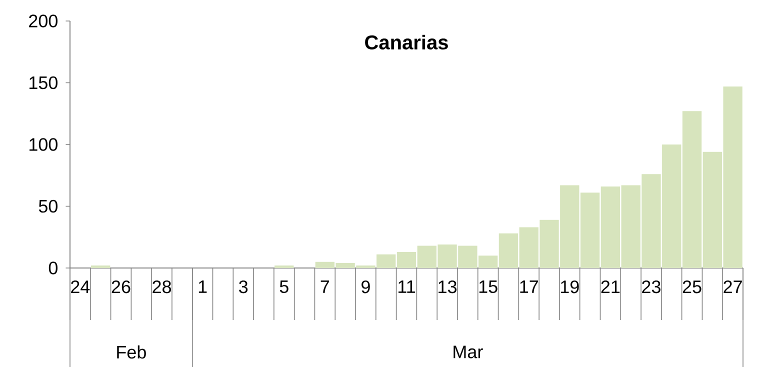 The image size is (766, 367). What do you see at coordinates (488, 287) in the screenshot?
I see `x-tick-label: 15` at bounding box center [488, 287].